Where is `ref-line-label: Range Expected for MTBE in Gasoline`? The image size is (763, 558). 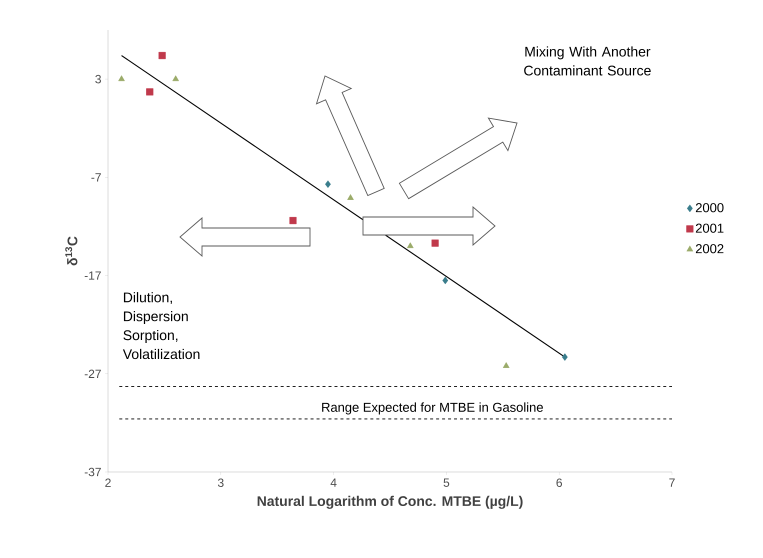 ref-line-label: Range Expected for MTBE in Gasoline is located at coordinates (432, 408).